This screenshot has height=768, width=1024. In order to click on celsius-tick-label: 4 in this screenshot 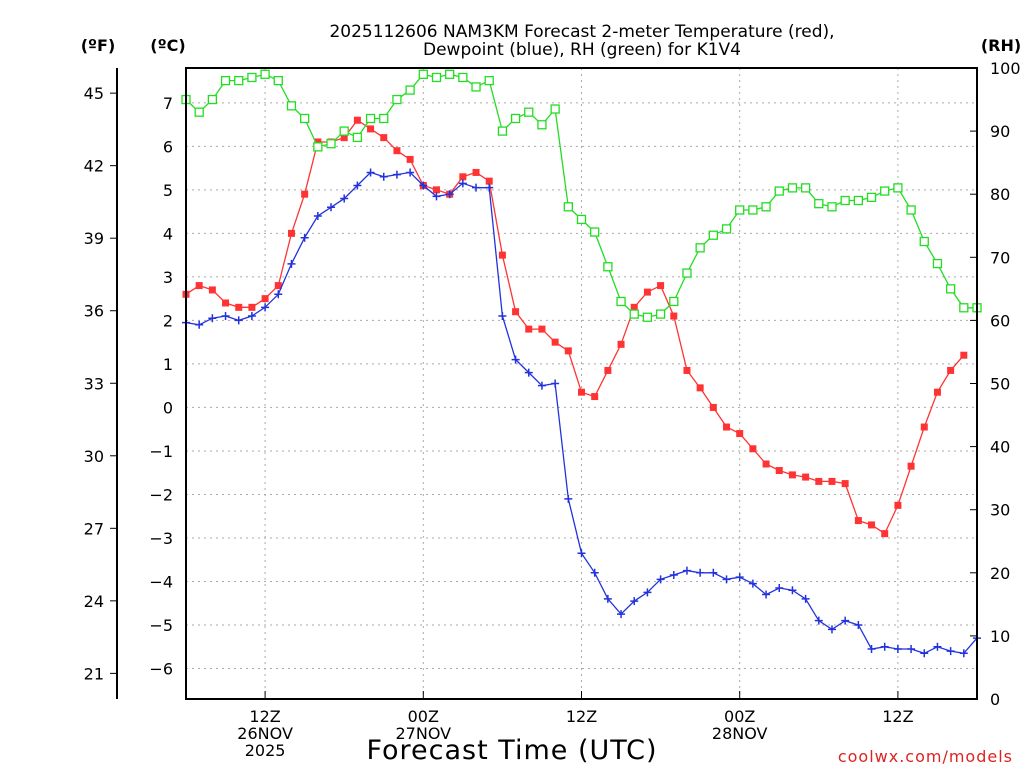, I will do `click(168, 233)`.